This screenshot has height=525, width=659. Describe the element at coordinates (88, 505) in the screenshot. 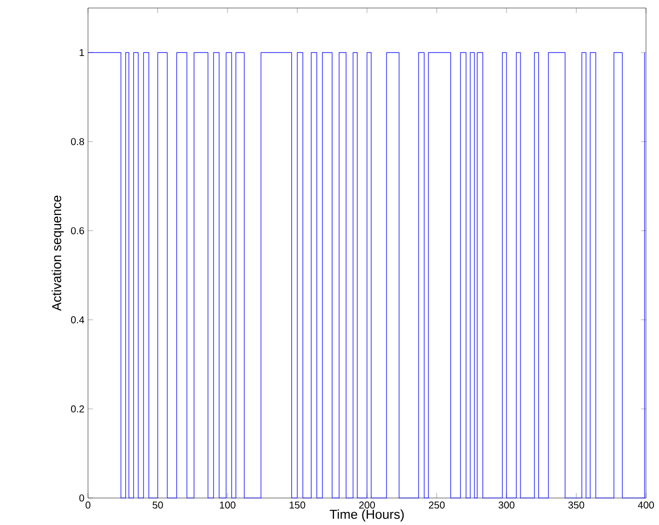

I see `x-tick-label: 0` at that location.